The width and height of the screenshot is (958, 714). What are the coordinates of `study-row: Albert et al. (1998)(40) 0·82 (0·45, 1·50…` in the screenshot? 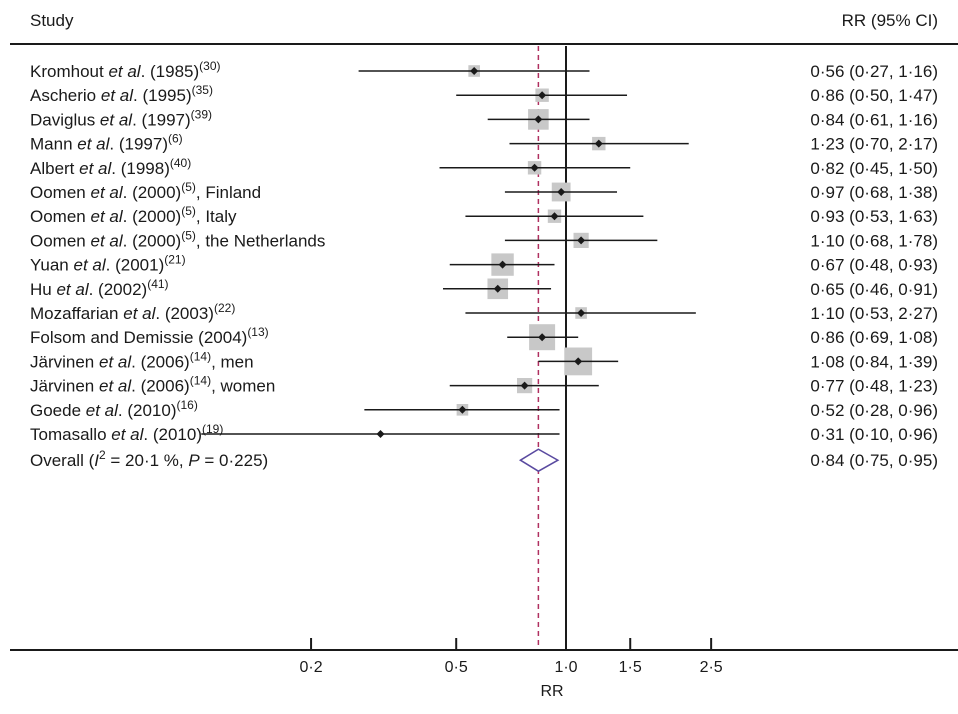 It's located at (484, 167).